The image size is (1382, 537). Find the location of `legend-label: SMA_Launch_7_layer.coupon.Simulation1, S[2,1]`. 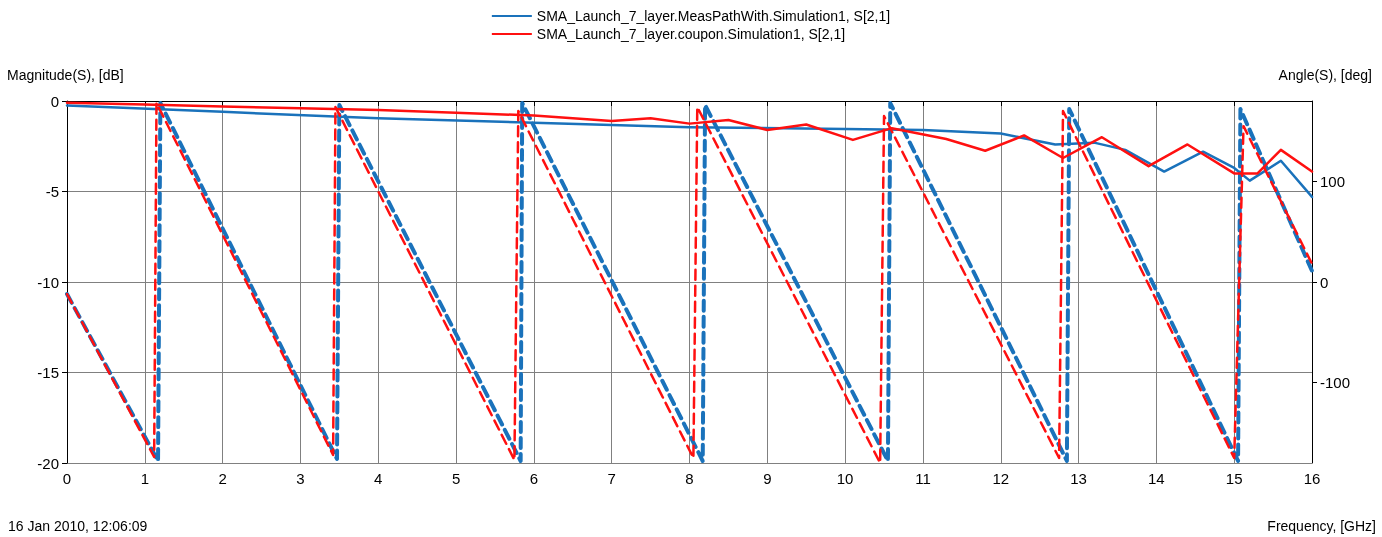

legend-label: SMA_Launch_7_layer.coupon.Simulation1, S[2,1] is located at coordinates (691, 34).